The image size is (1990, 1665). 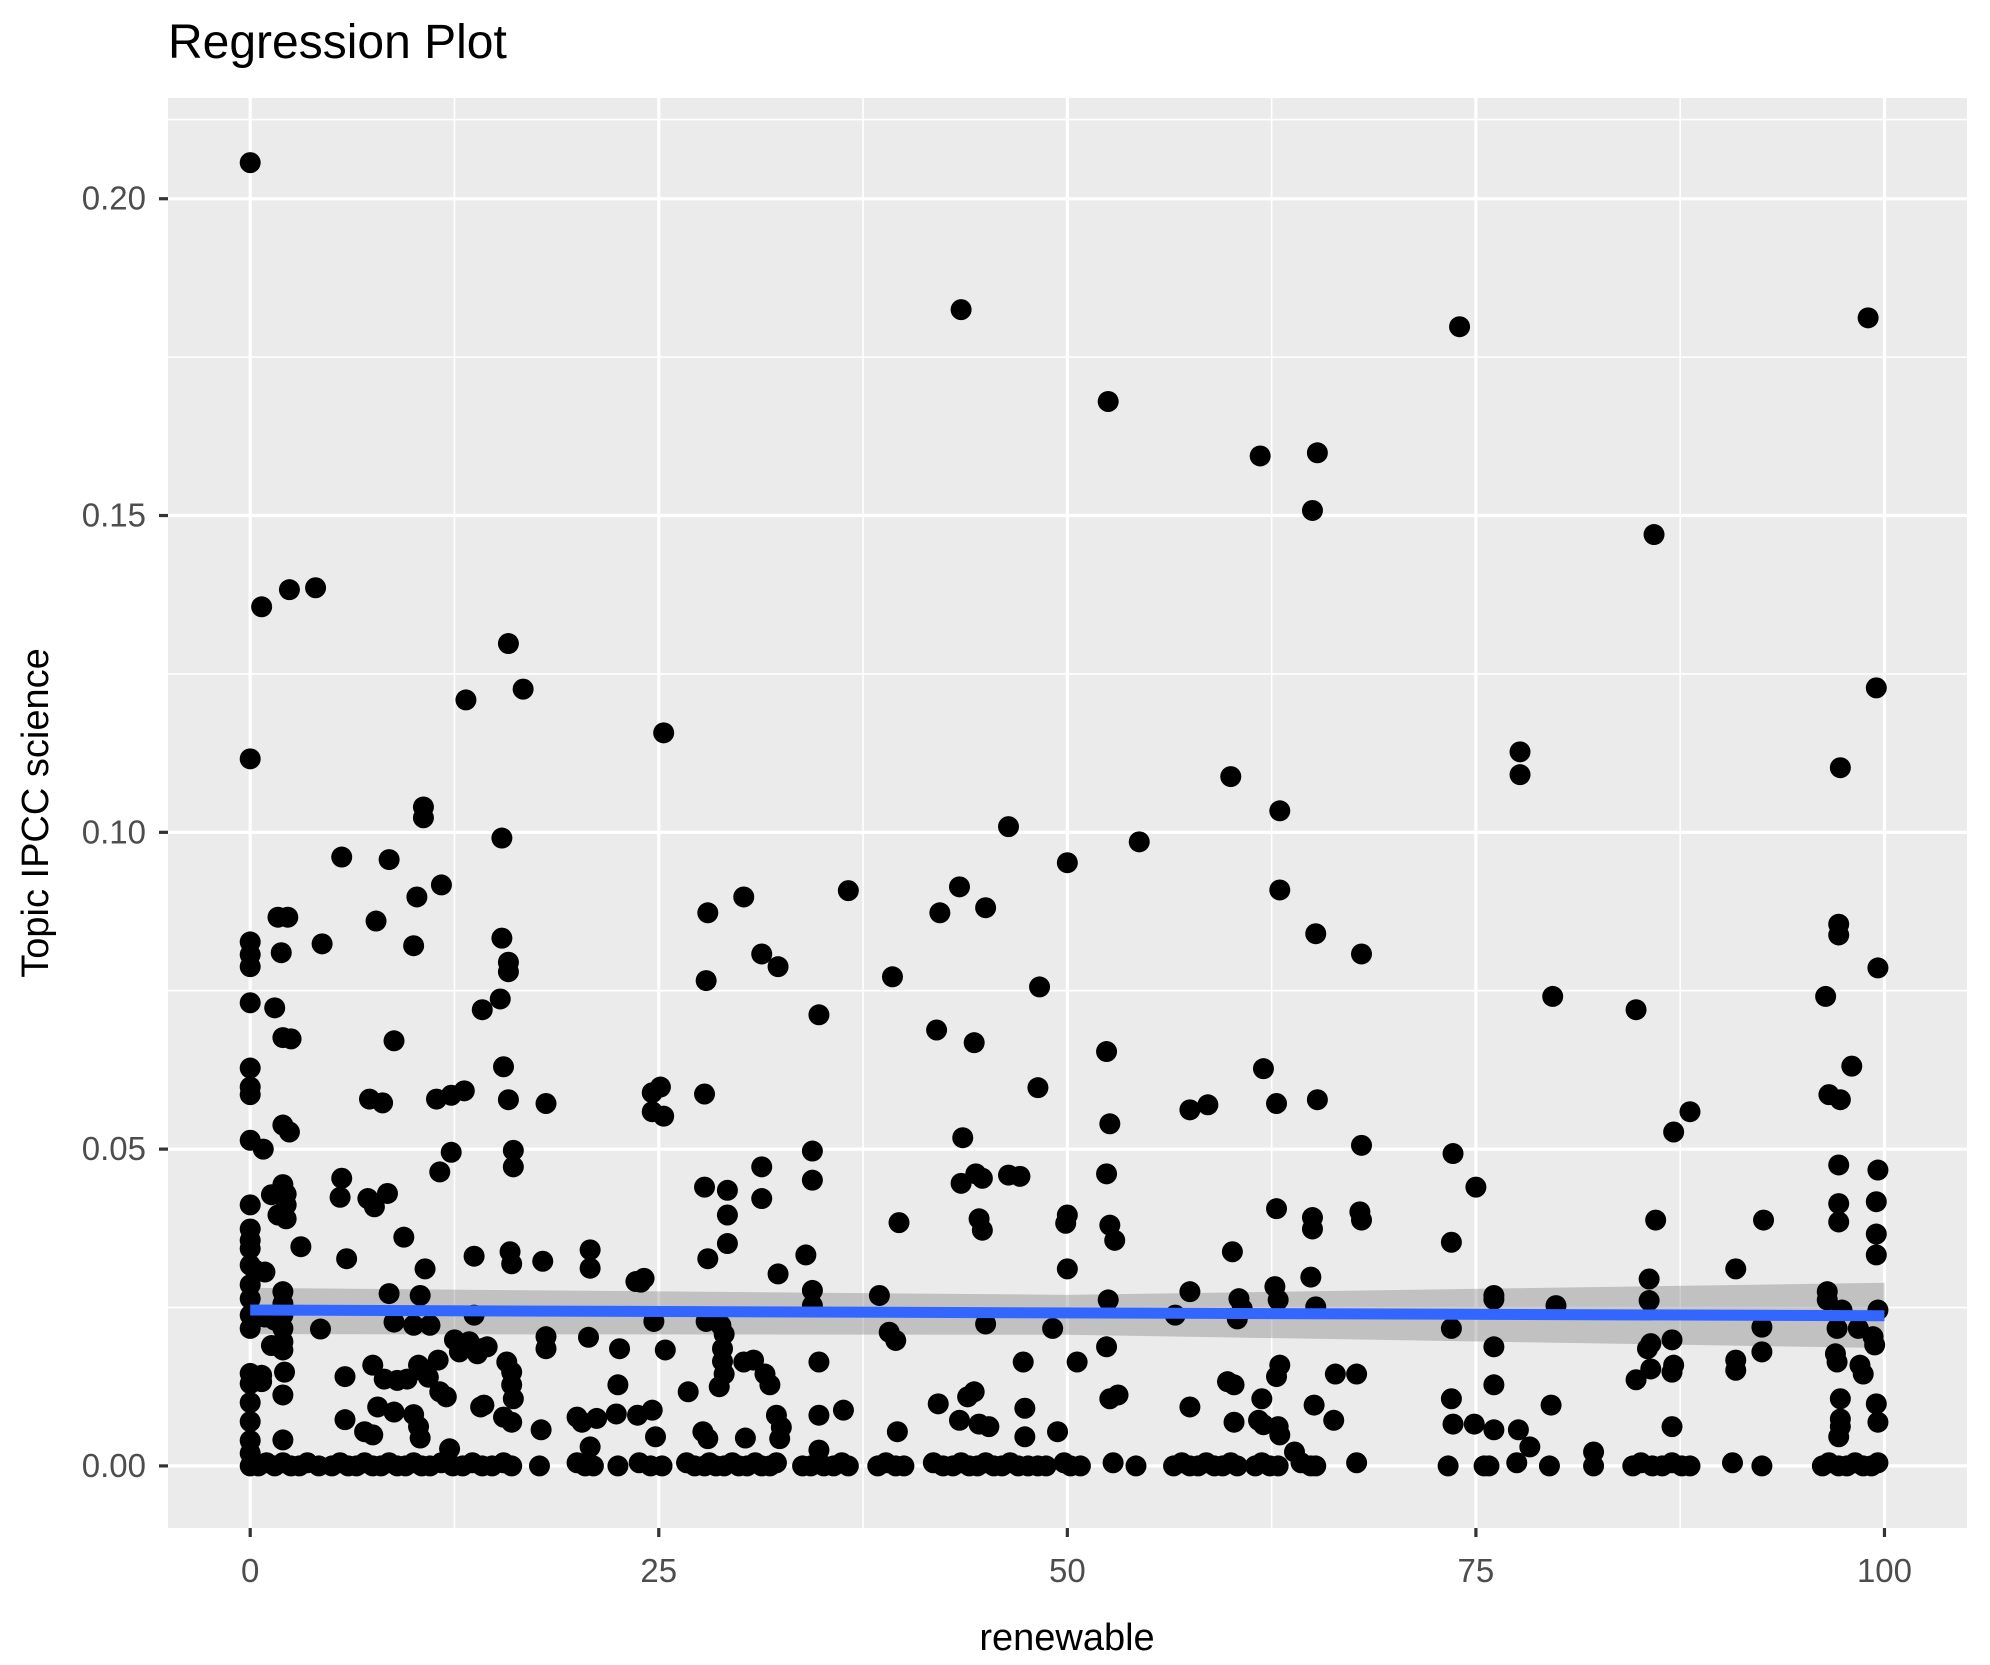 I want to click on y-tick-label: 0.00, so click(x=114, y=1465).